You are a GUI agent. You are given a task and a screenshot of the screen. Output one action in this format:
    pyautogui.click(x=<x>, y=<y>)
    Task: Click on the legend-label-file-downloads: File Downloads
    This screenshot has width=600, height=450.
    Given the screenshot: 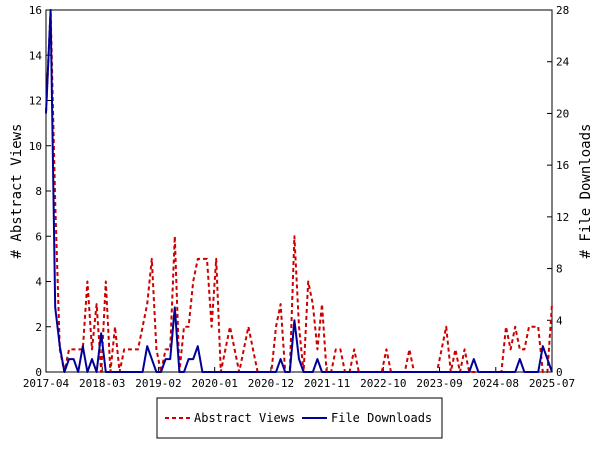 What is the action you would take?
    pyautogui.click(x=381, y=418)
    